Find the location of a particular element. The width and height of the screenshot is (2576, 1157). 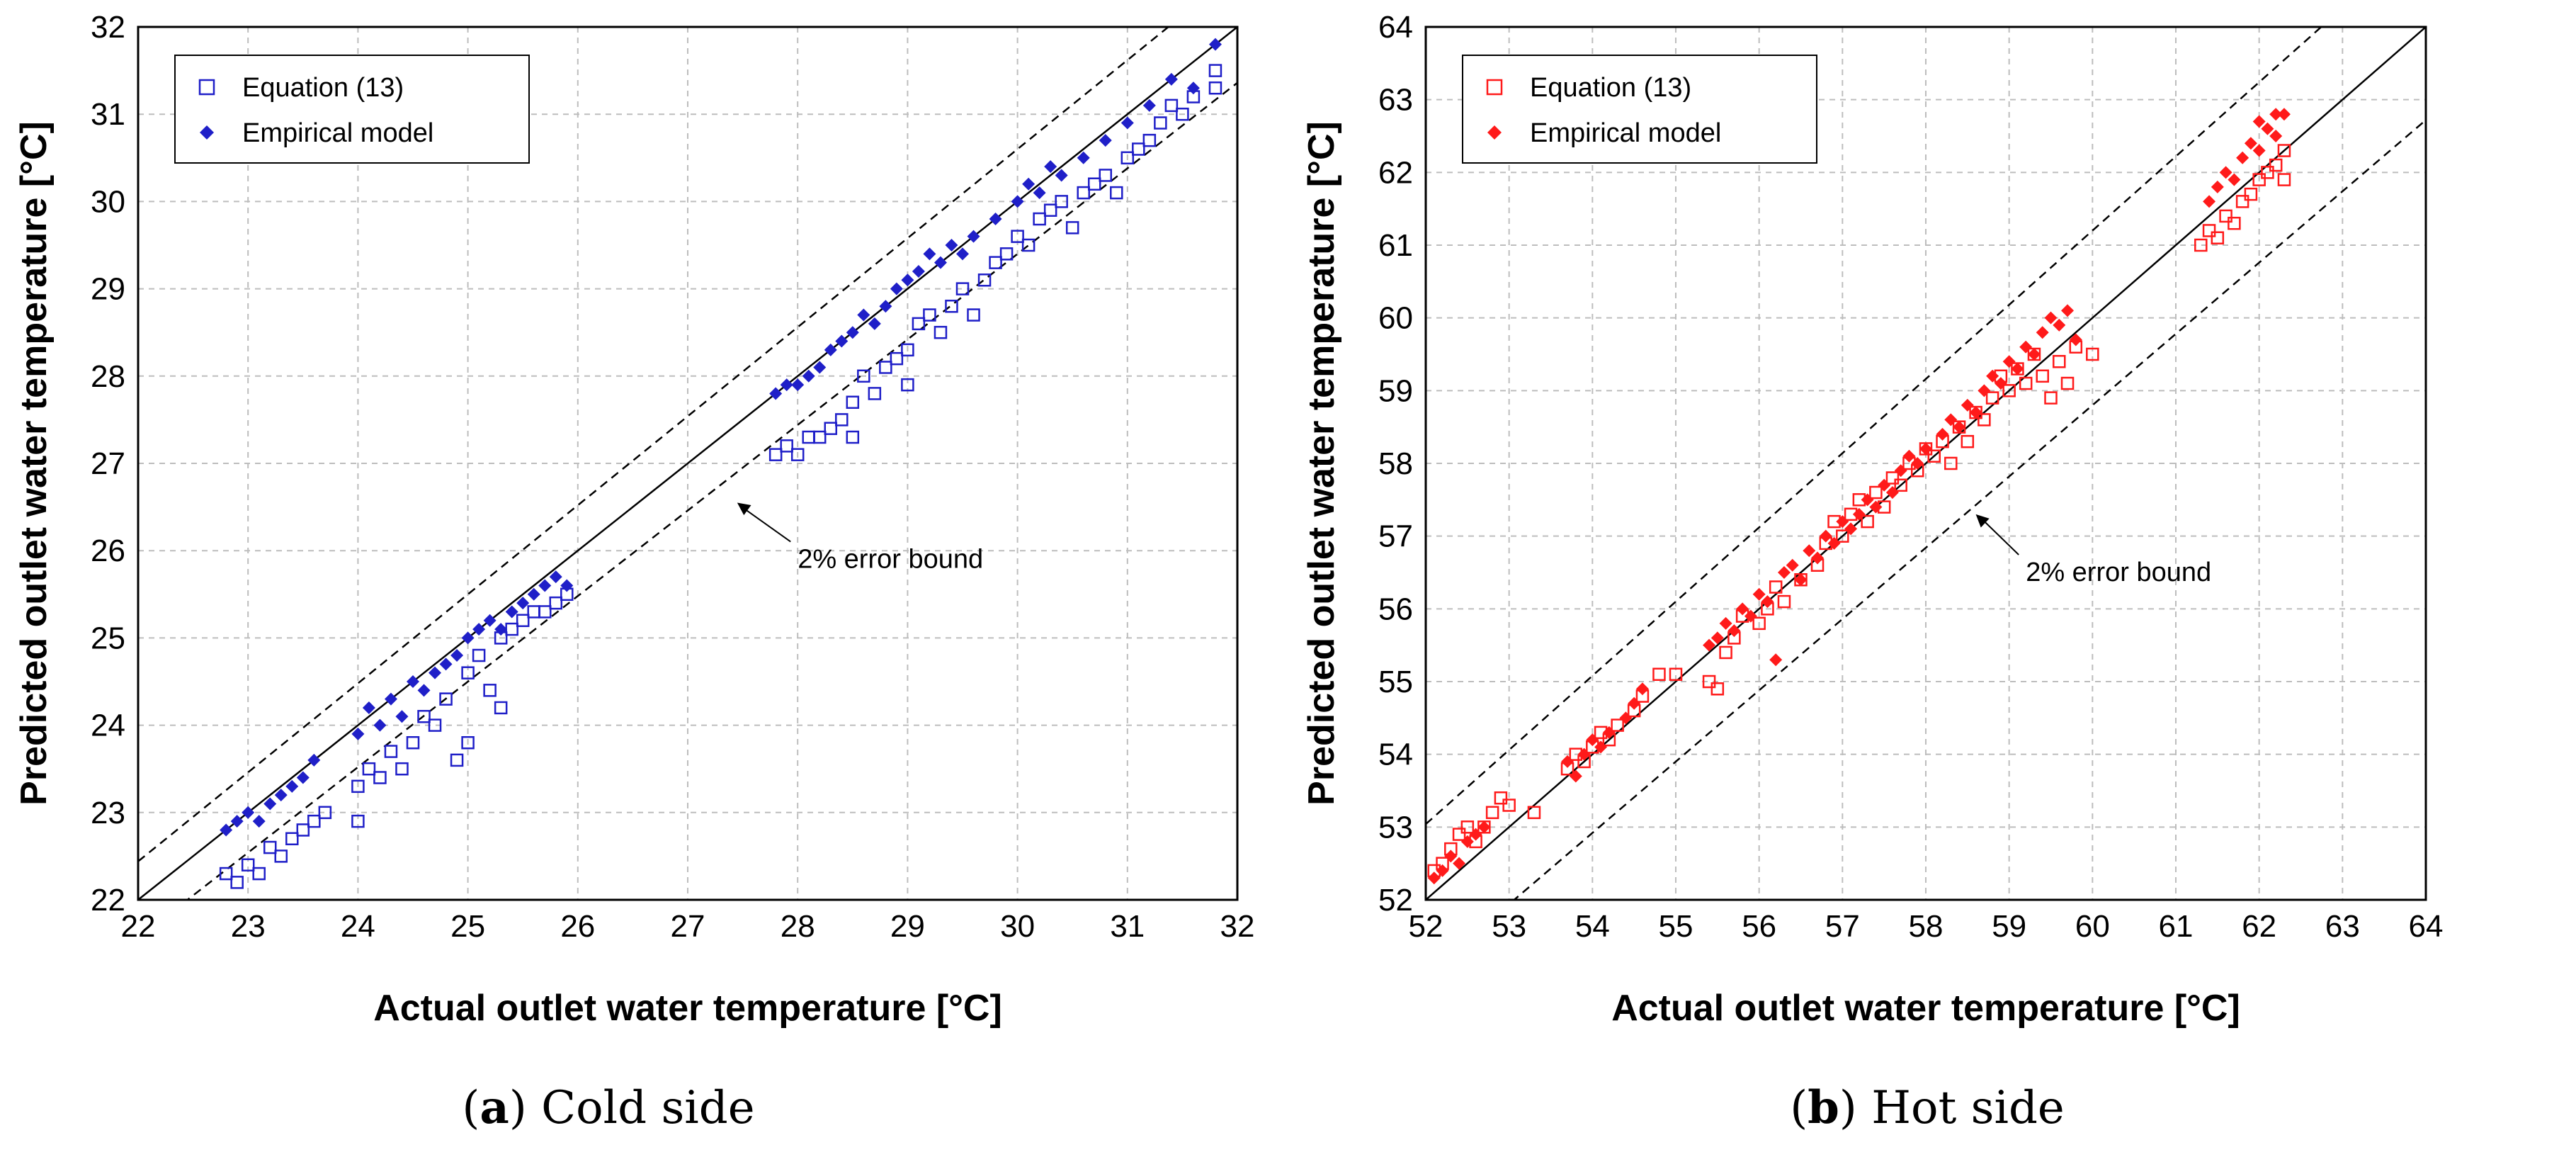

x-tick-label: 29 is located at coordinates (907, 926).